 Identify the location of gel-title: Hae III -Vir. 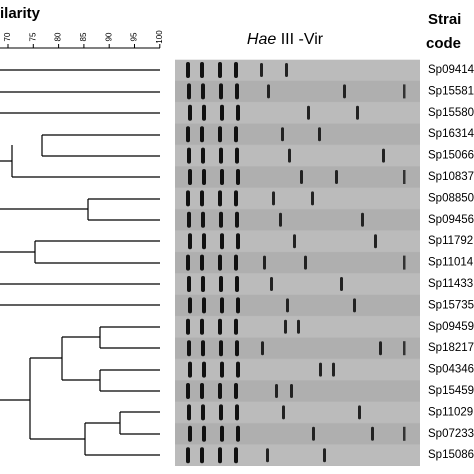
(285, 39).